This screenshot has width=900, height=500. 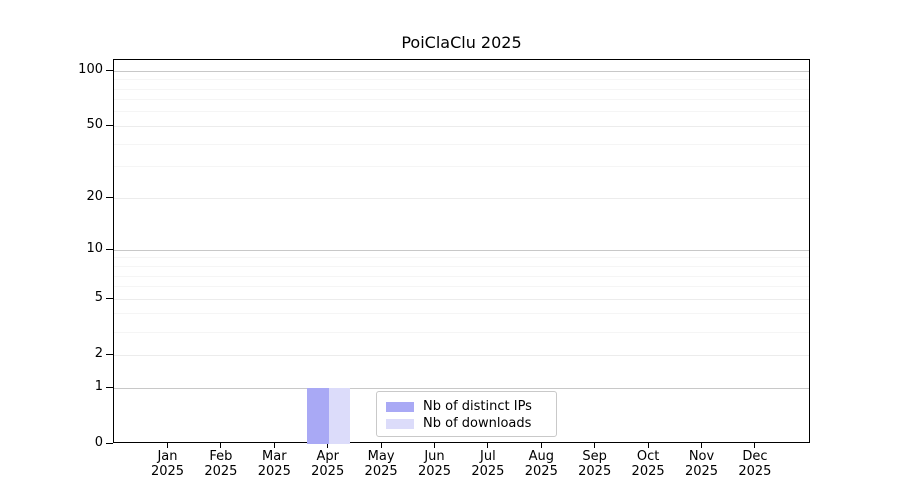 I want to click on x-tick-month: Jan, so click(x=167, y=456).